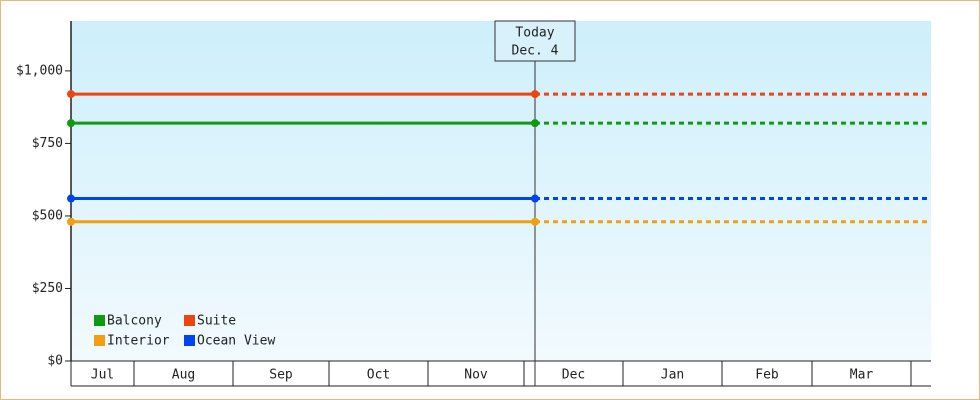  I want to click on today-title: Today, so click(534, 33).